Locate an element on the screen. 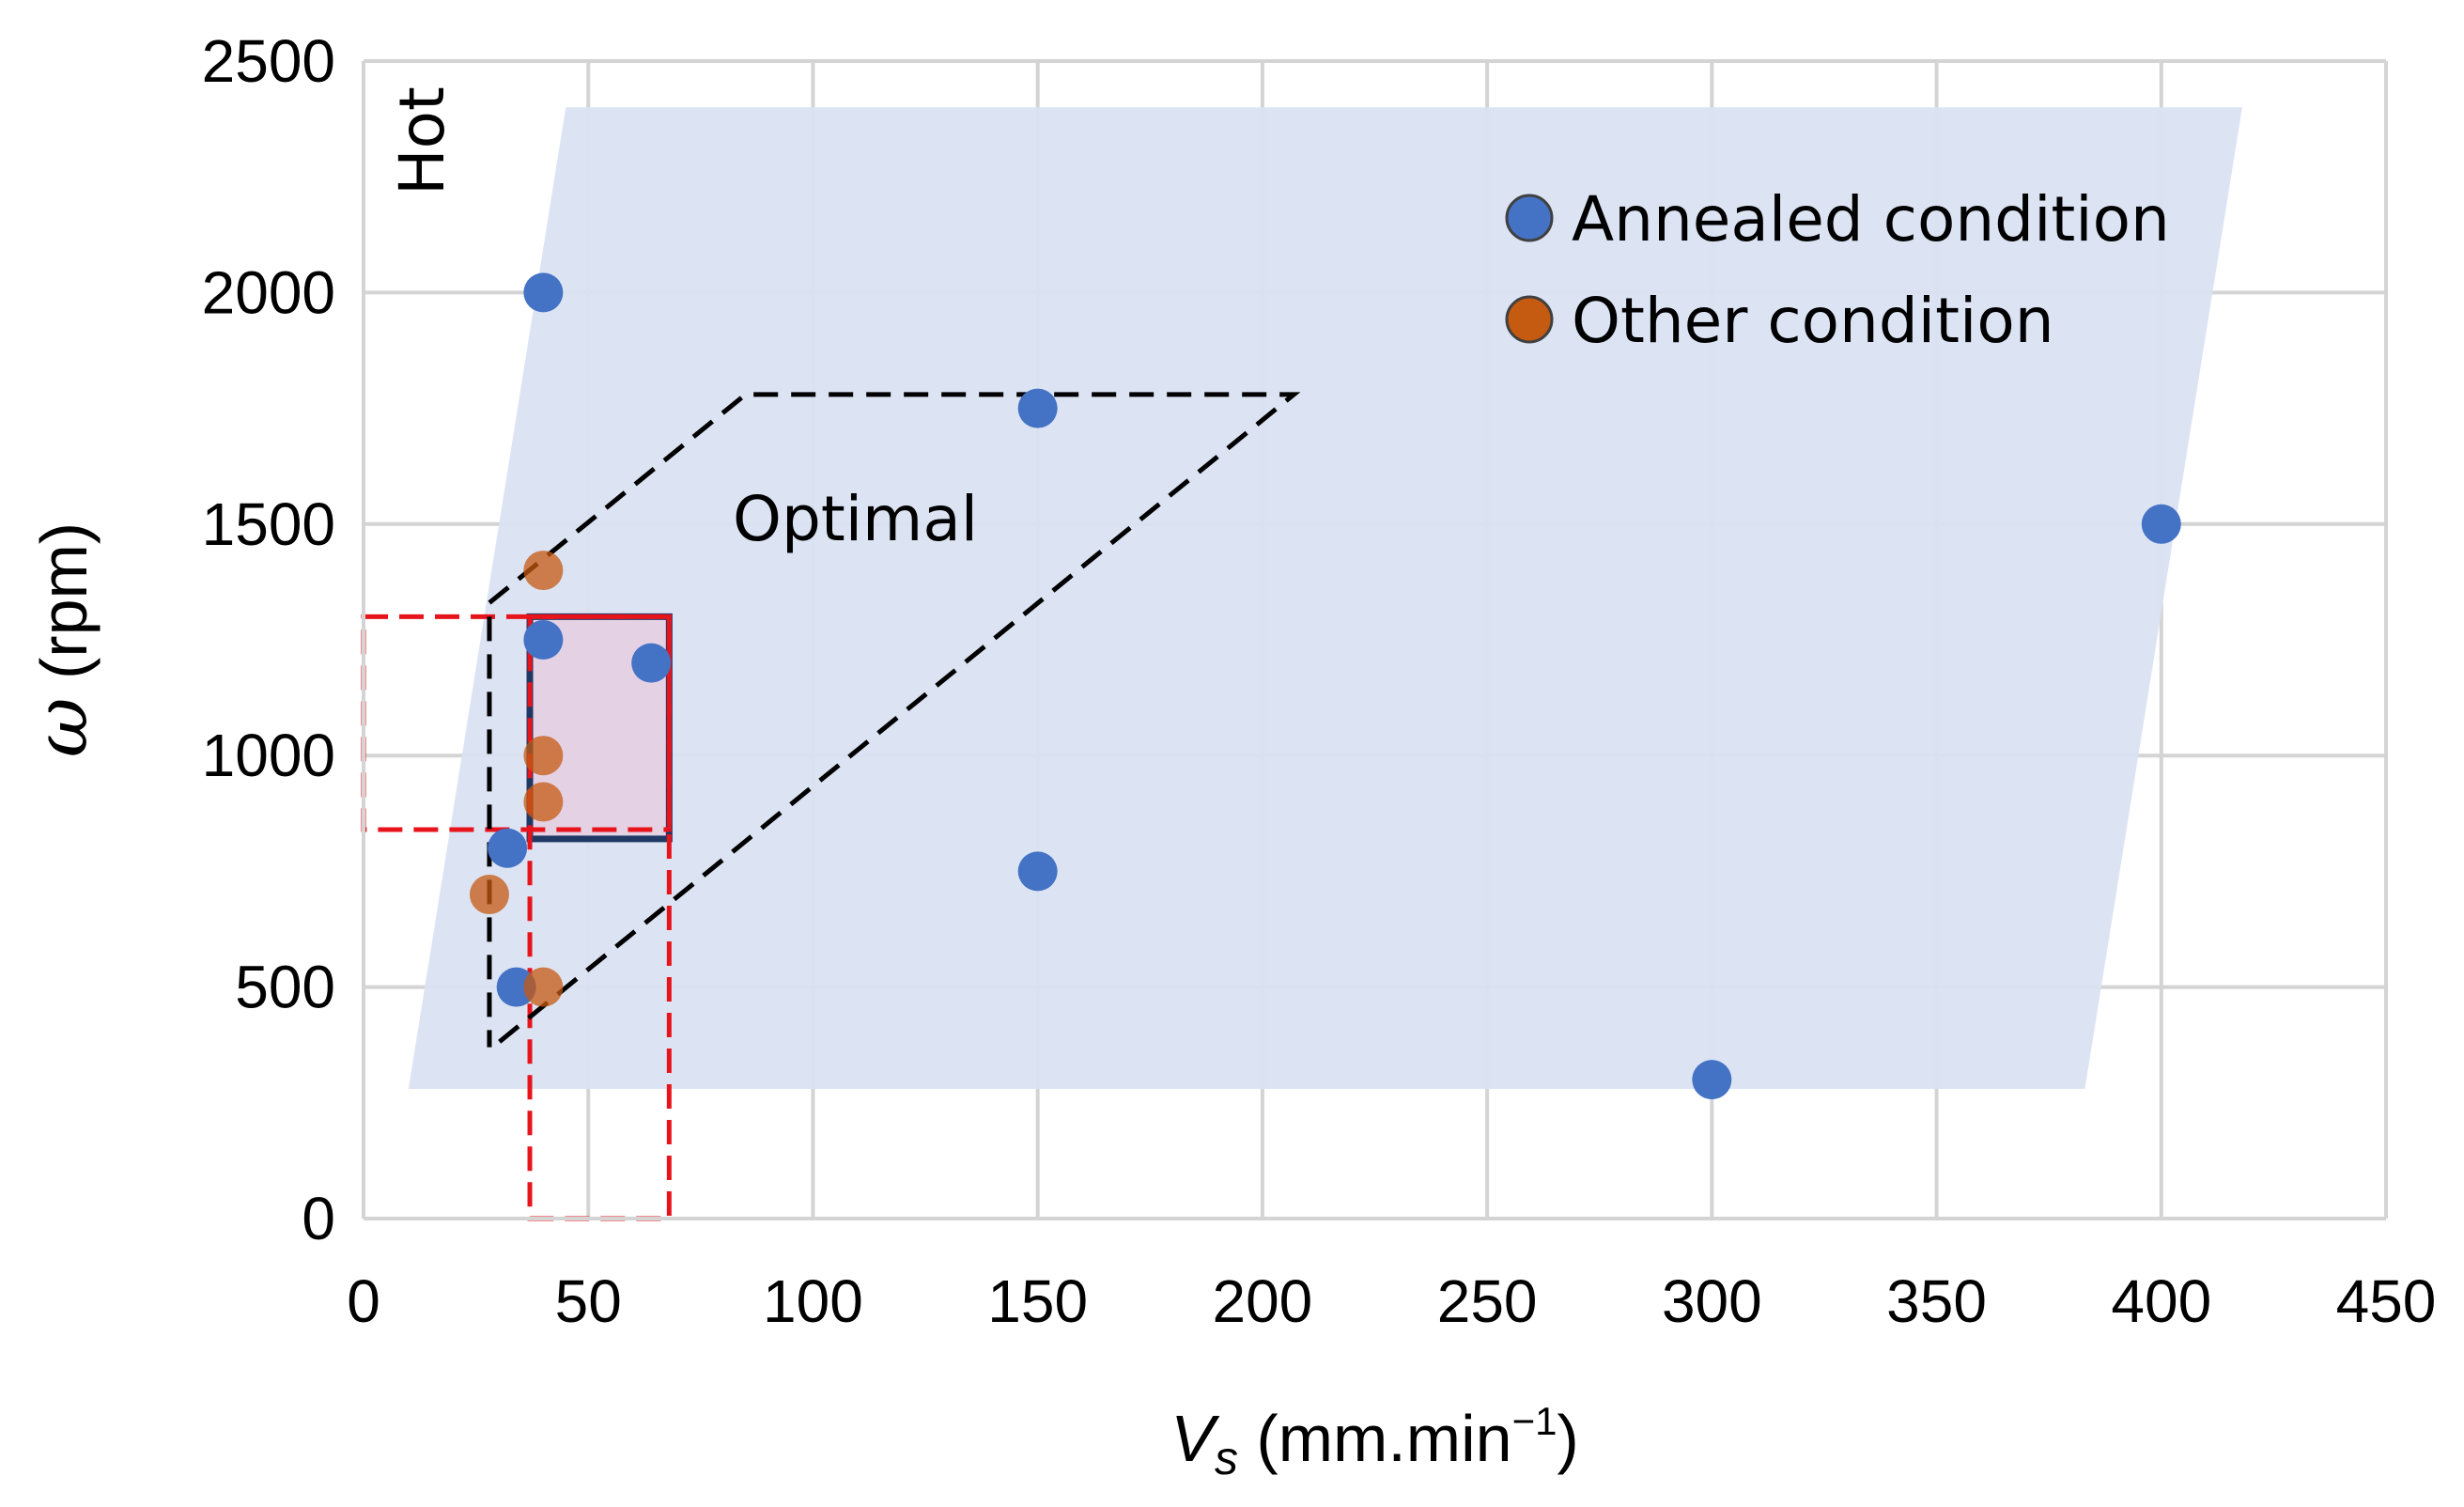 This screenshot has height=1507, width=2464. y-tick-label: 2500 is located at coordinates (268, 61).